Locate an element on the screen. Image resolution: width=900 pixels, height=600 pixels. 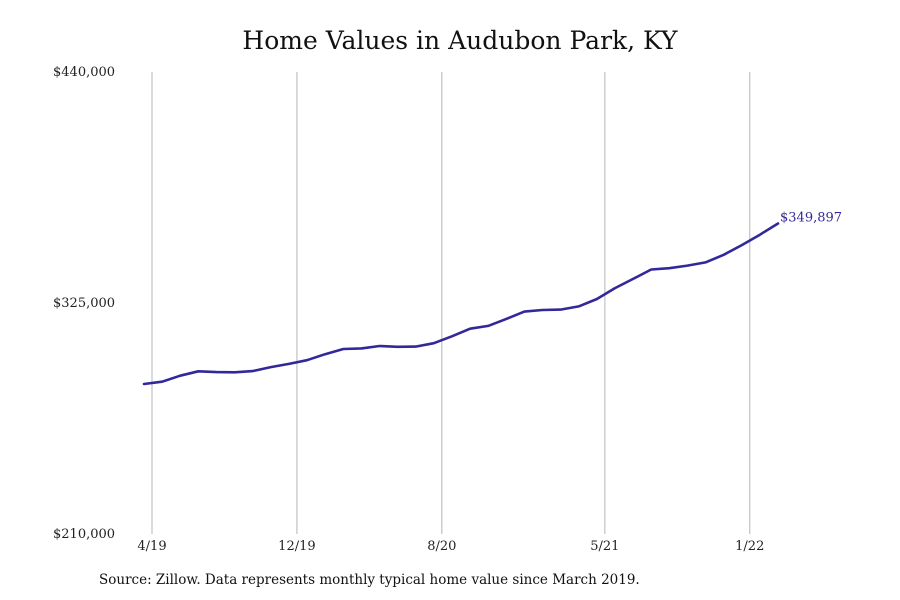
chart-title: Home Values in Audubon Park, KY is located at coordinates (460, 40).